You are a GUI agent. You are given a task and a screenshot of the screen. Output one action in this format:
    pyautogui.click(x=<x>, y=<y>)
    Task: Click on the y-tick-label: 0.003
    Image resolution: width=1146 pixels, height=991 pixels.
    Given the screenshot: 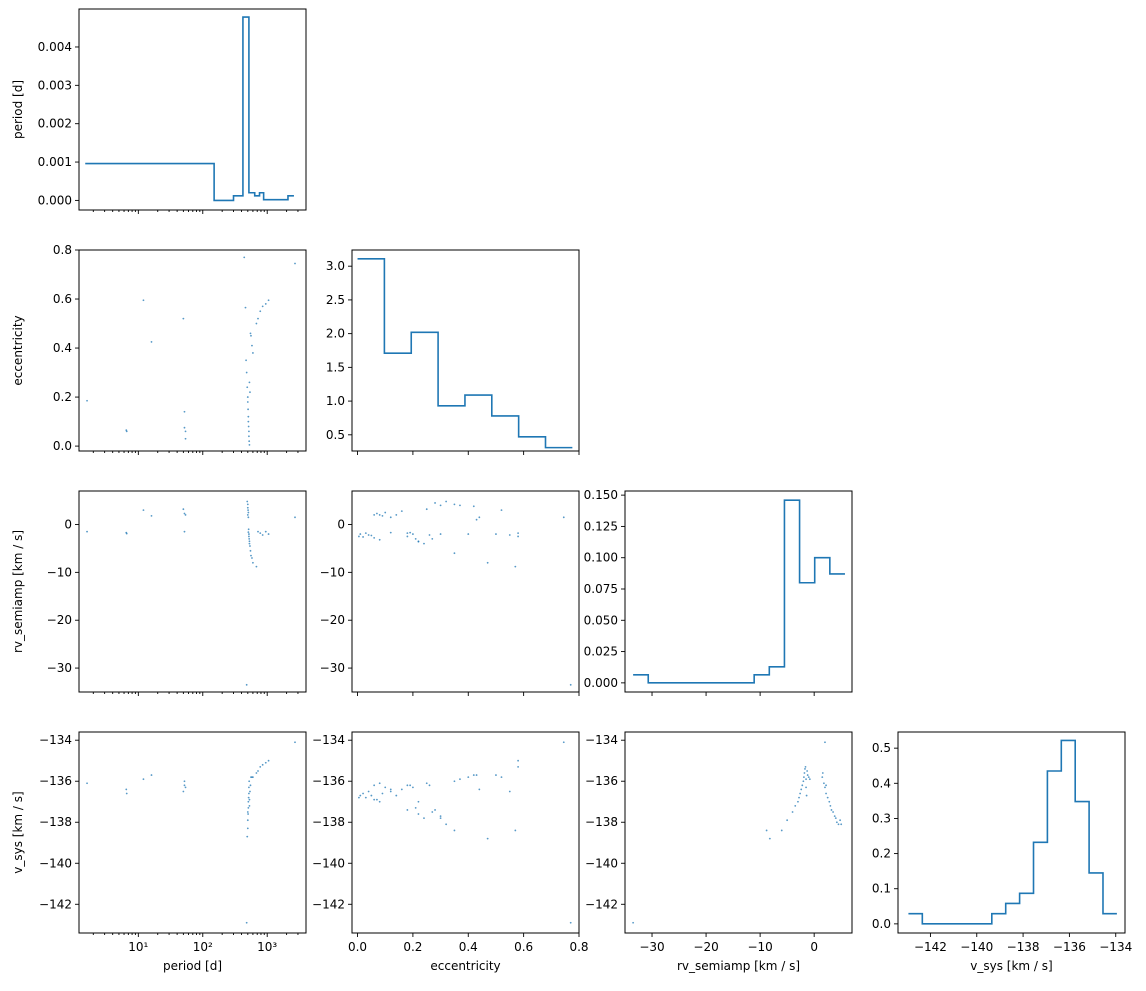 What is the action you would take?
    pyautogui.click(x=55, y=85)
    